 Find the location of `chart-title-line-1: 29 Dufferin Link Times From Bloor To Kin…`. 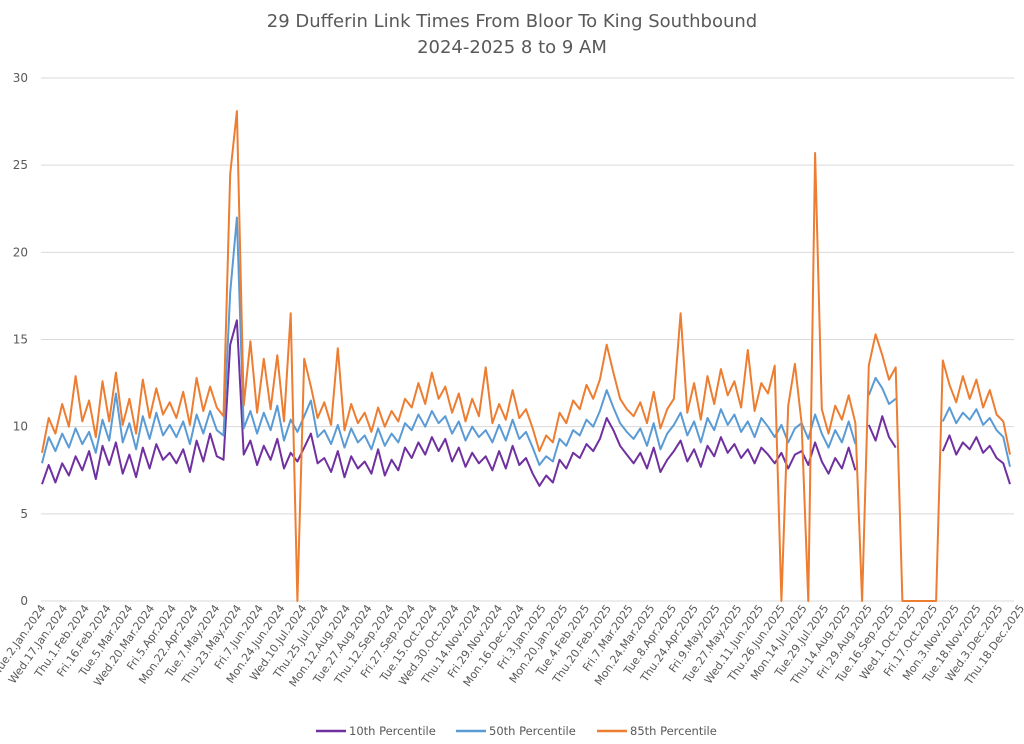

chart-title-line-1: 29 Dufferin Link Times From Bloor To Kin… is located at coordinates (512, 21).